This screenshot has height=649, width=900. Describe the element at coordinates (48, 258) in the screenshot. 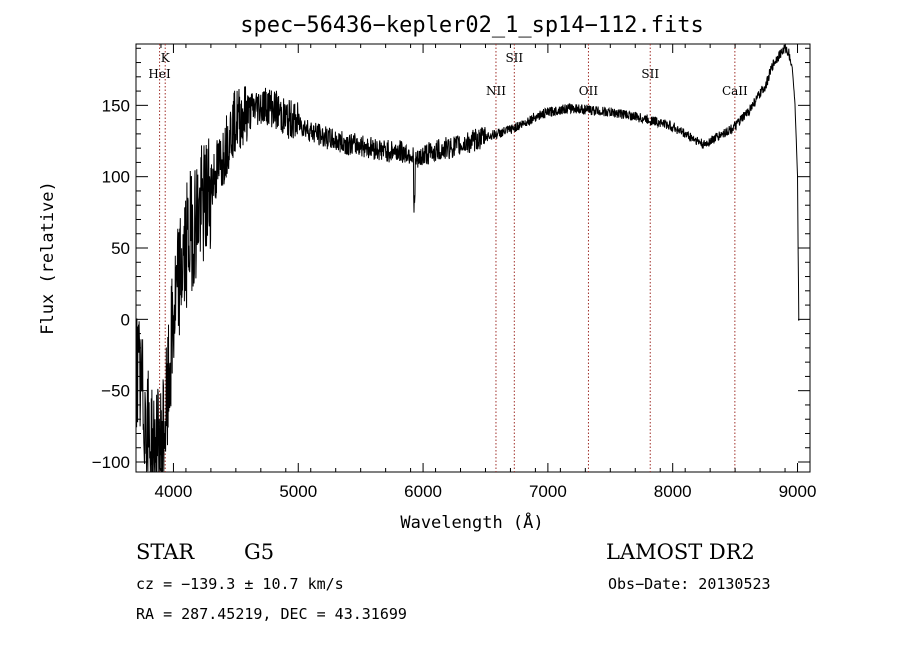

I see `y-axis-label: Flux (relative)` at that location.